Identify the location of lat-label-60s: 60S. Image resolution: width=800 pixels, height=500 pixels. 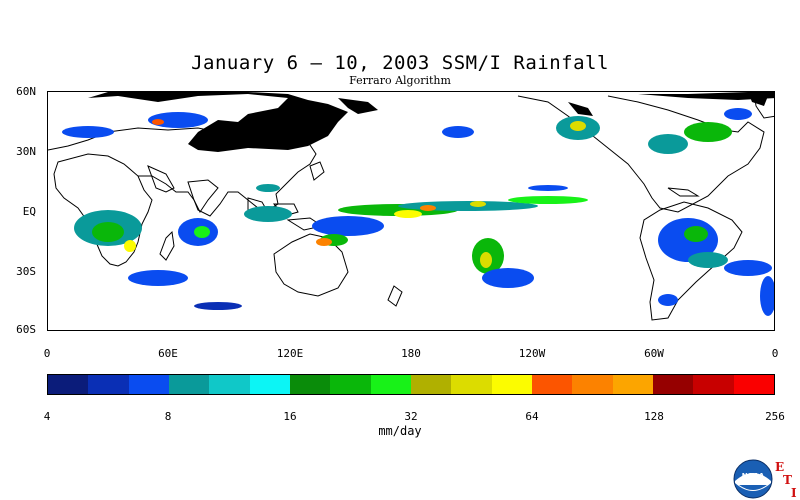
(26, 329).